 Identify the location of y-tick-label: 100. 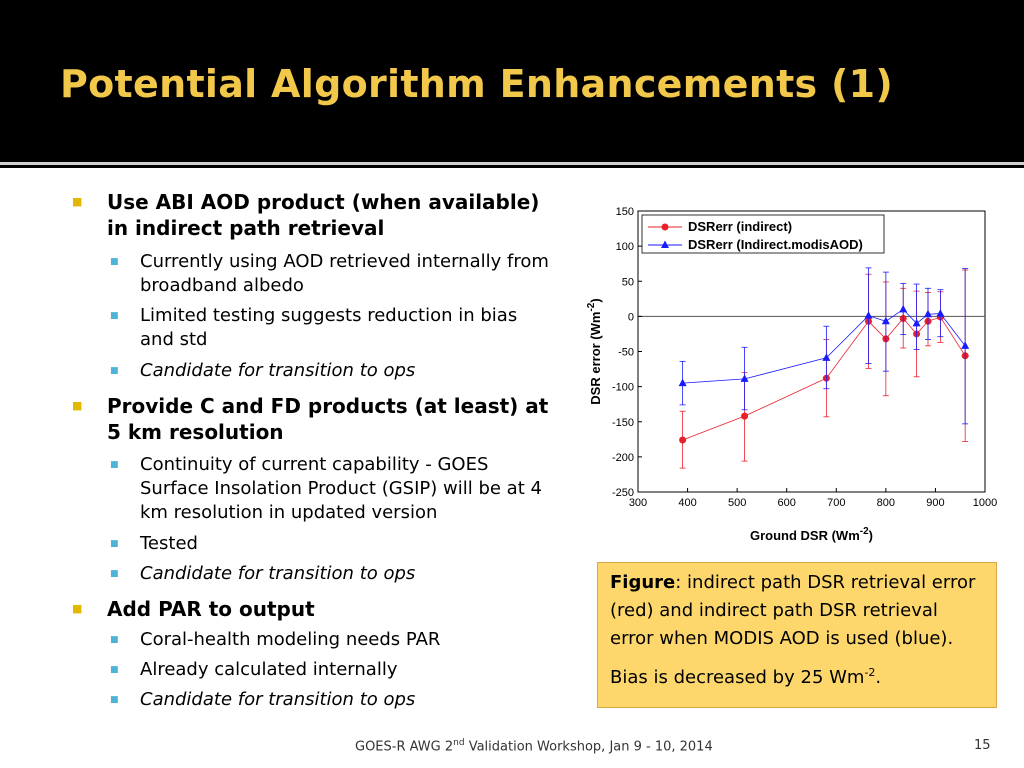
(625, 247).